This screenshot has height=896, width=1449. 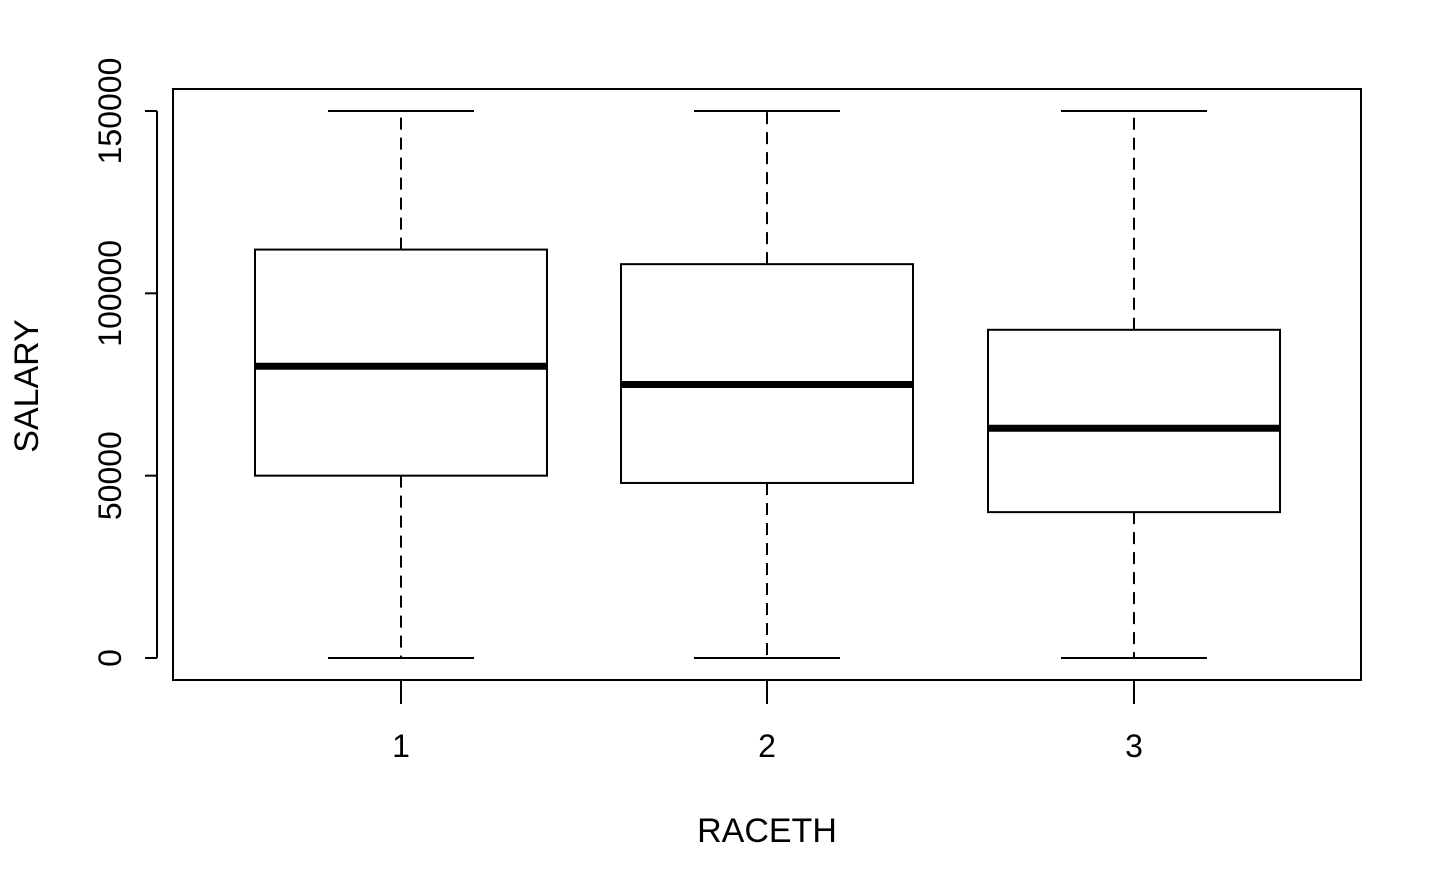 I want to click on y-tick-label: 100000, so click(x=110, y=293).